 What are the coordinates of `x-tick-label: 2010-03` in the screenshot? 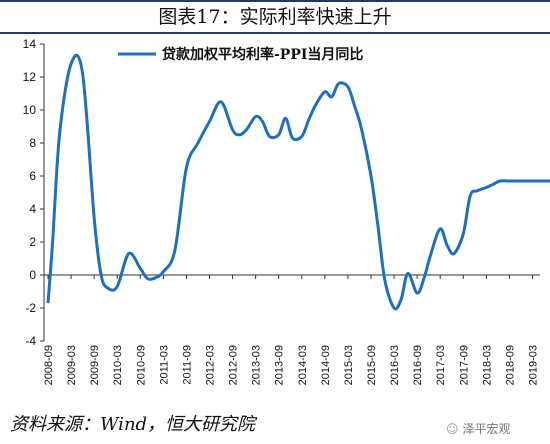 It's located at (118, 365).